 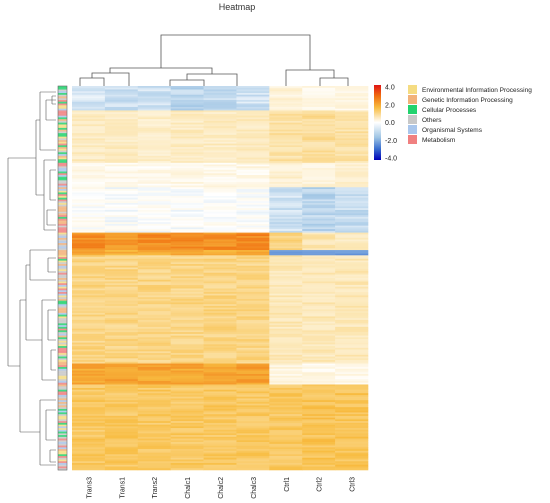 I want to click on colorbar-tick-label: 0.0, so click(x=390, y=123).